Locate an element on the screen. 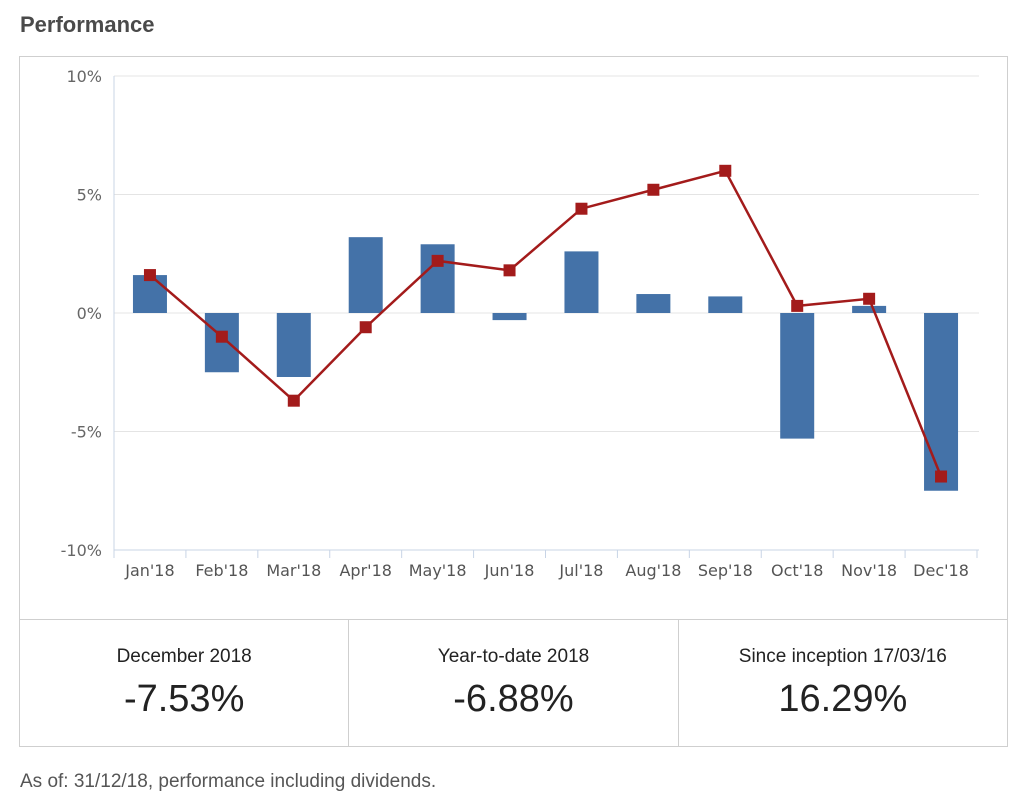  page-title: Performance is located at coordinates (87, 24).